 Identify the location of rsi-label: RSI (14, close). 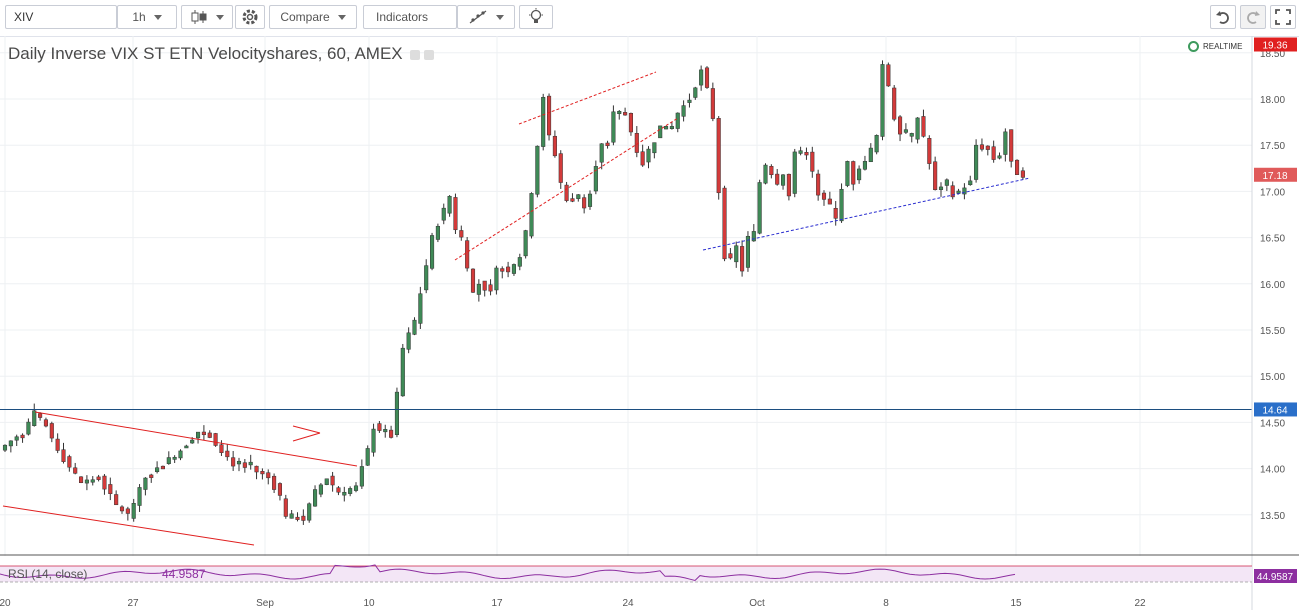
(47, 574).